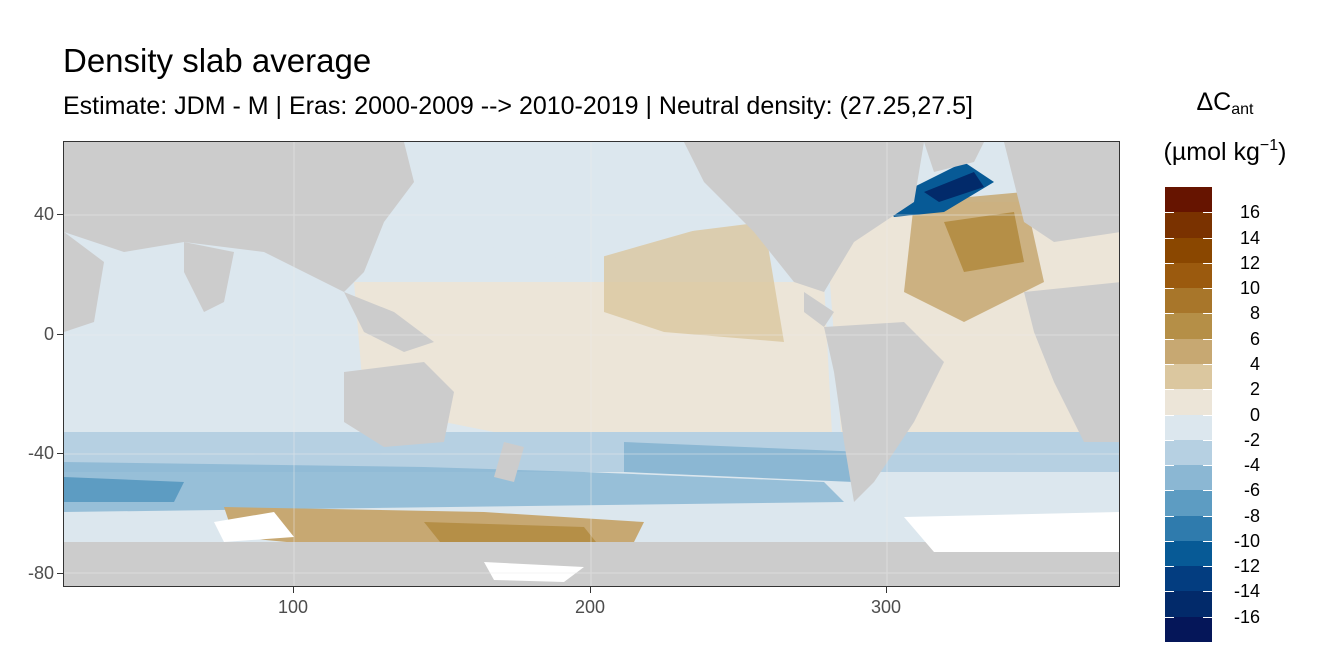 This screenshot has width=1344, height=672. Describe the element at coordinates (1251, 465) in the screenshot. I see `colorbar-label: -4` at that location.